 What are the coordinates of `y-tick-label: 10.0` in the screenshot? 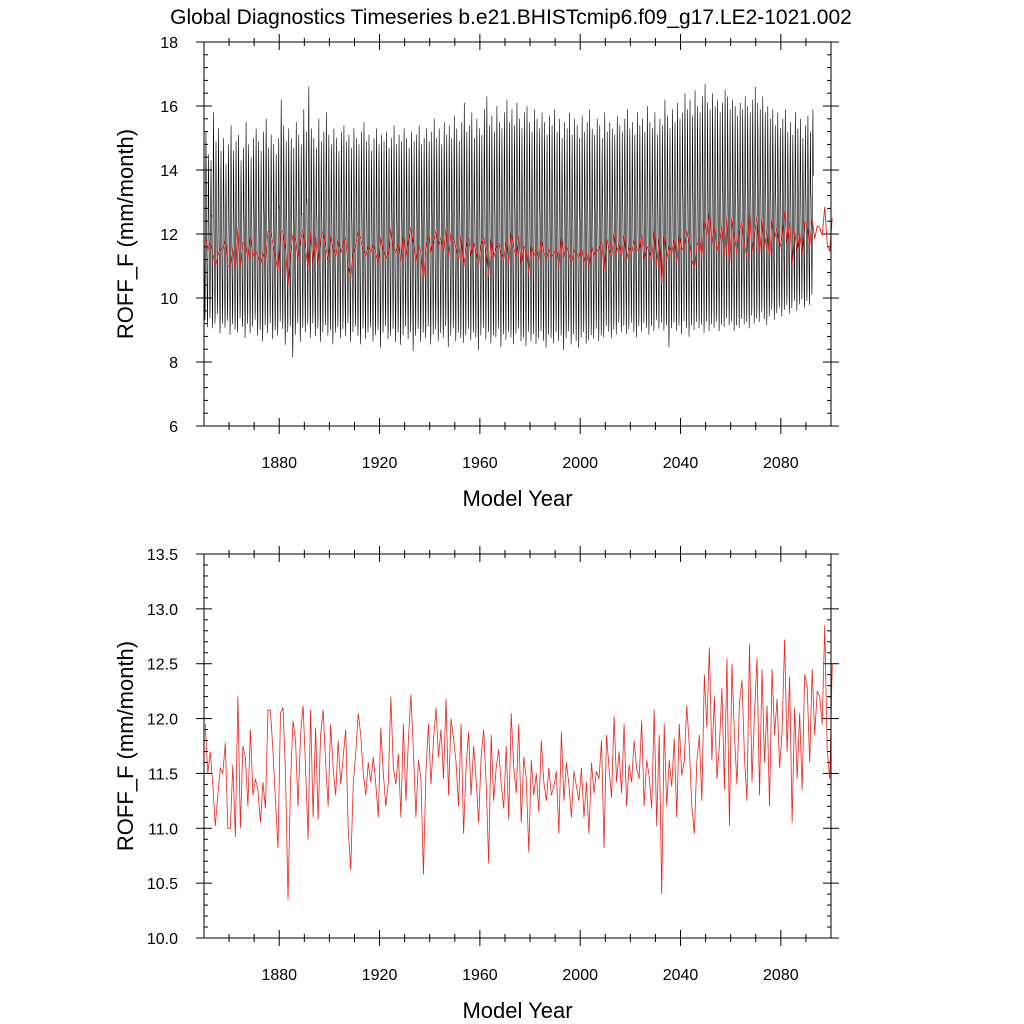 It's located at (162, 939).